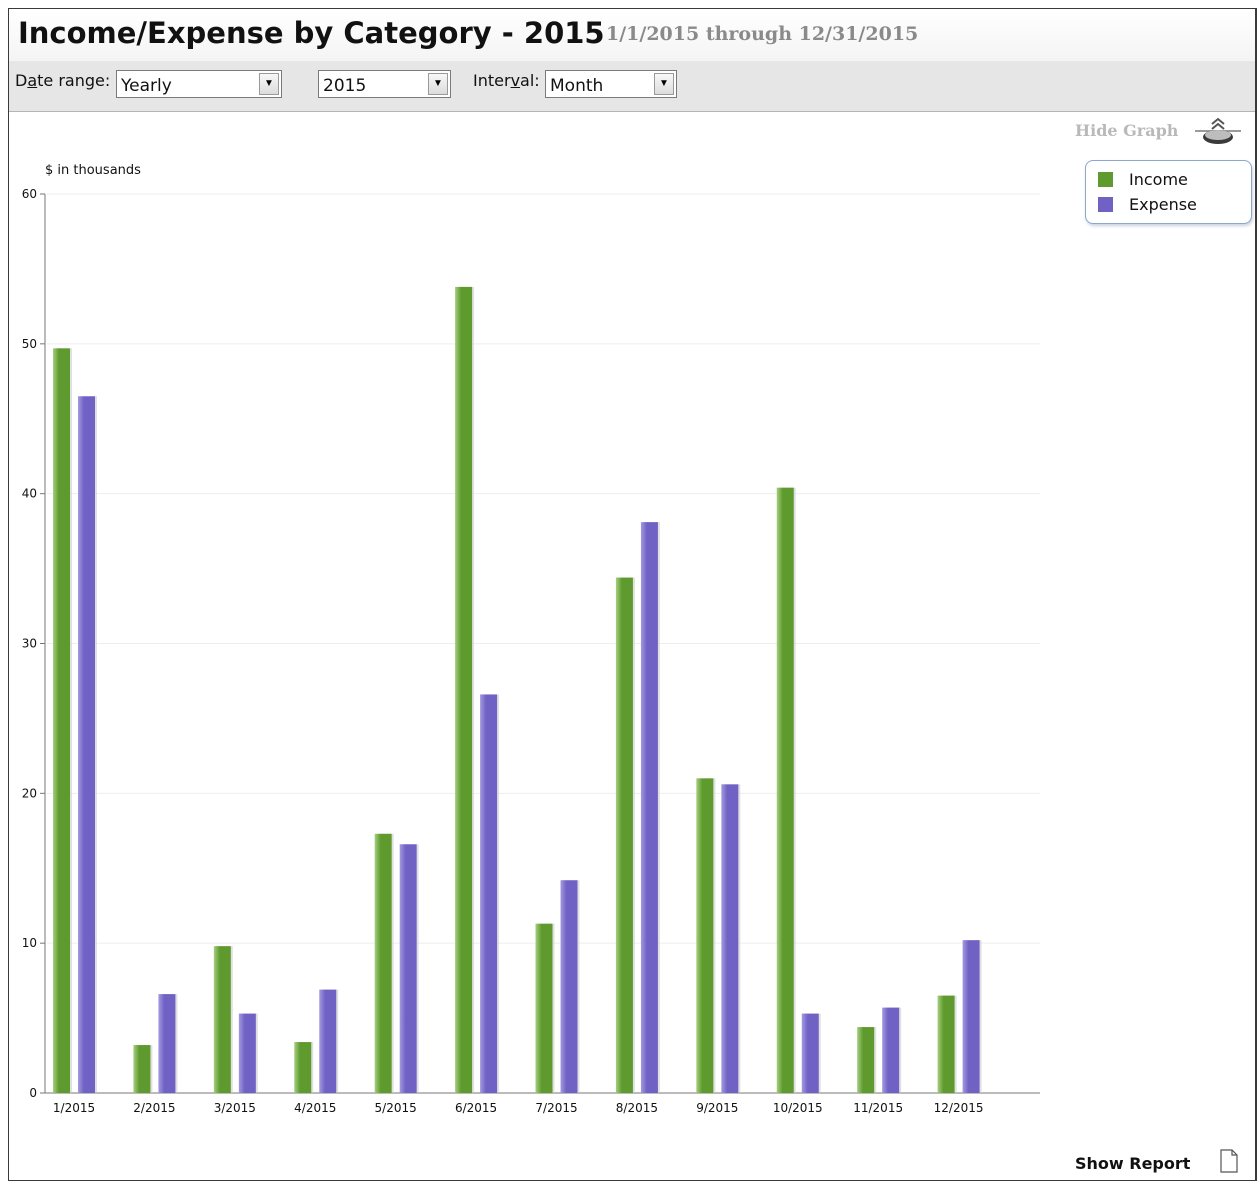 The image size is (1259, 1183). Describe the element at coordinates (1105, 179) in the screenshot. I see `legend-swatch-income` at that location.